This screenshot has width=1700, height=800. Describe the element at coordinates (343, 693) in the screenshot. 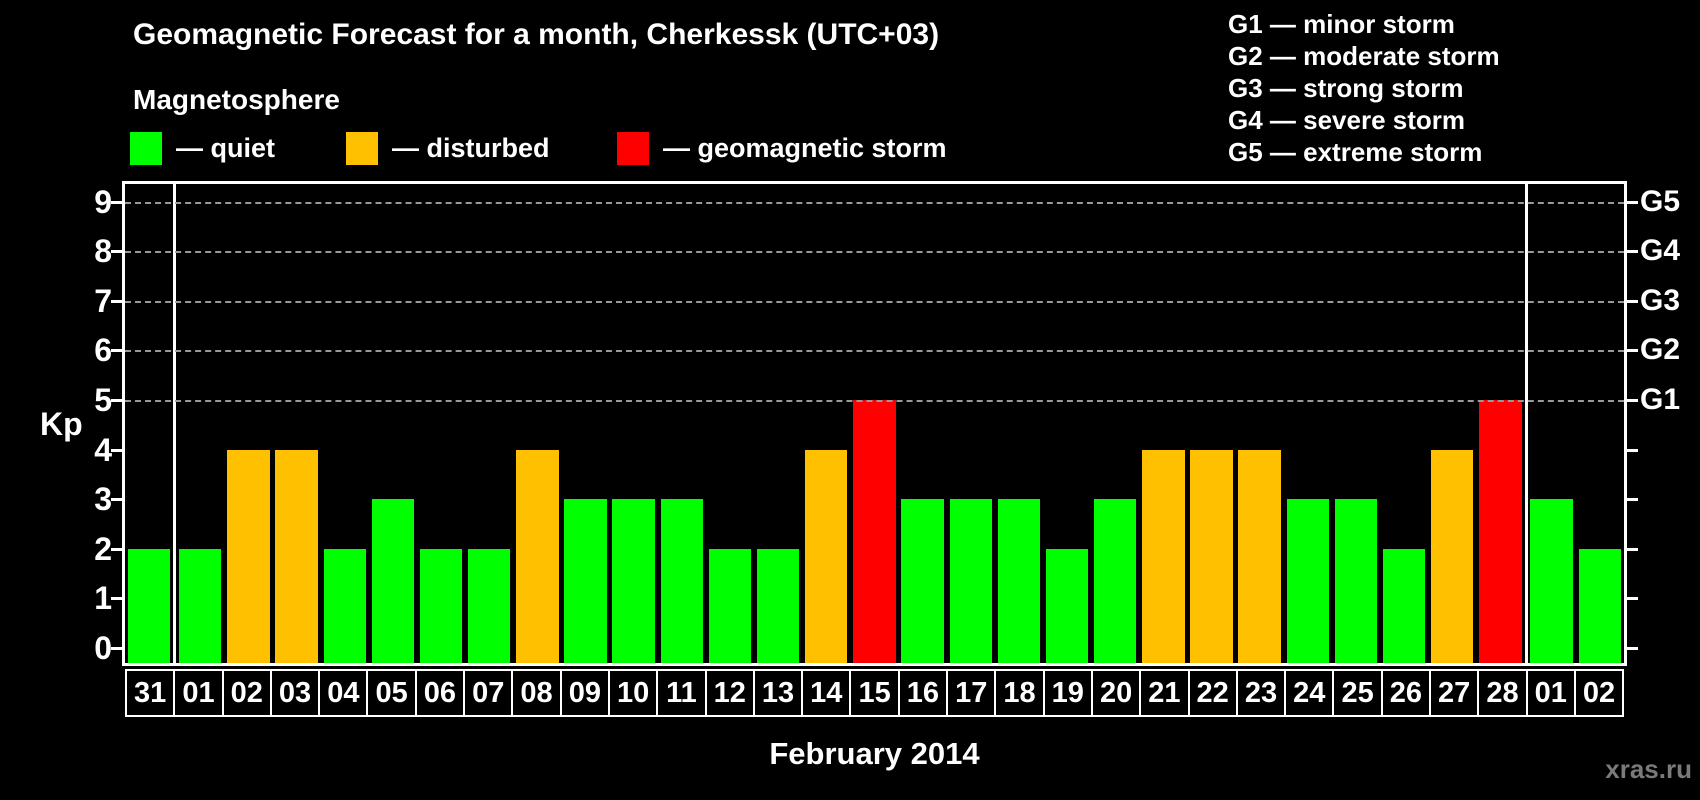

I see `day-label: 04` at that location.